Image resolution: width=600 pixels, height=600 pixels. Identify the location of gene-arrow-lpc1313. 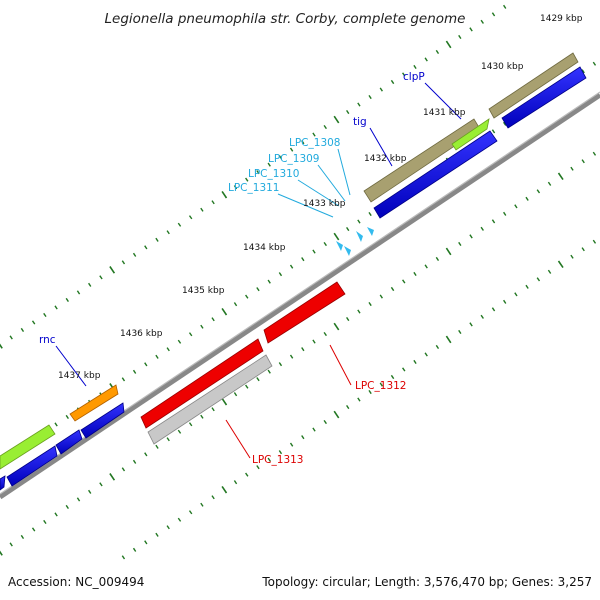
(210, 399).